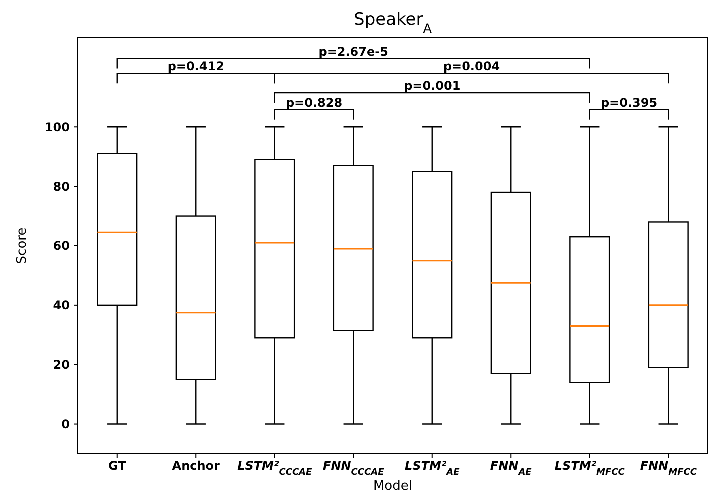 This screenshot has width=722, height=500. Describe the element at coordinates (22, 246) in the screenshot. I see `y-axis-title: Score` at that location.